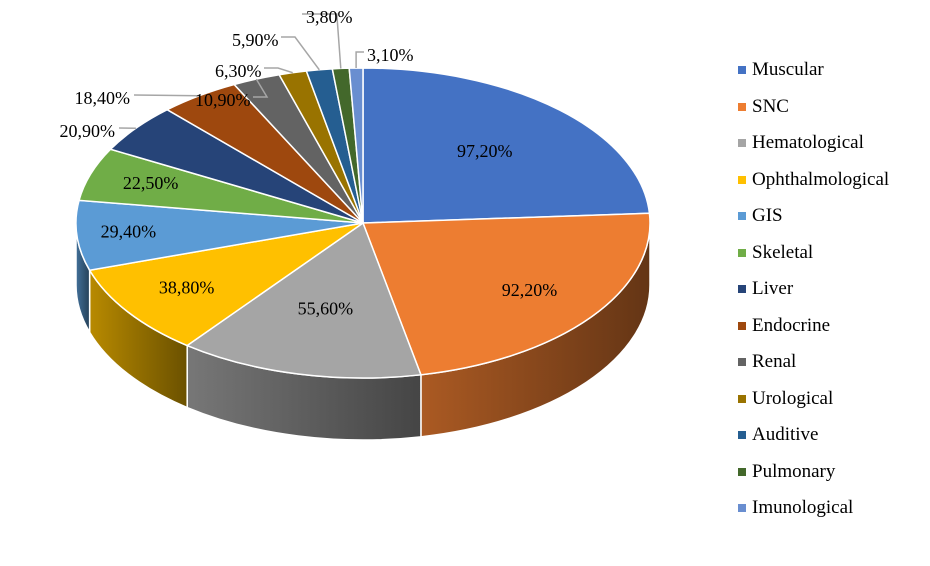 The width and height of the screenshot is (930, 566). I want to click on pie-slice-snc, so click(506, 294).